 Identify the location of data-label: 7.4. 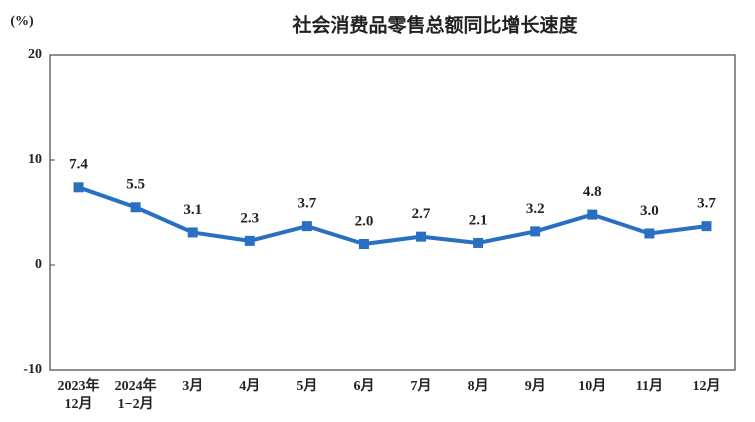
(78, 165).